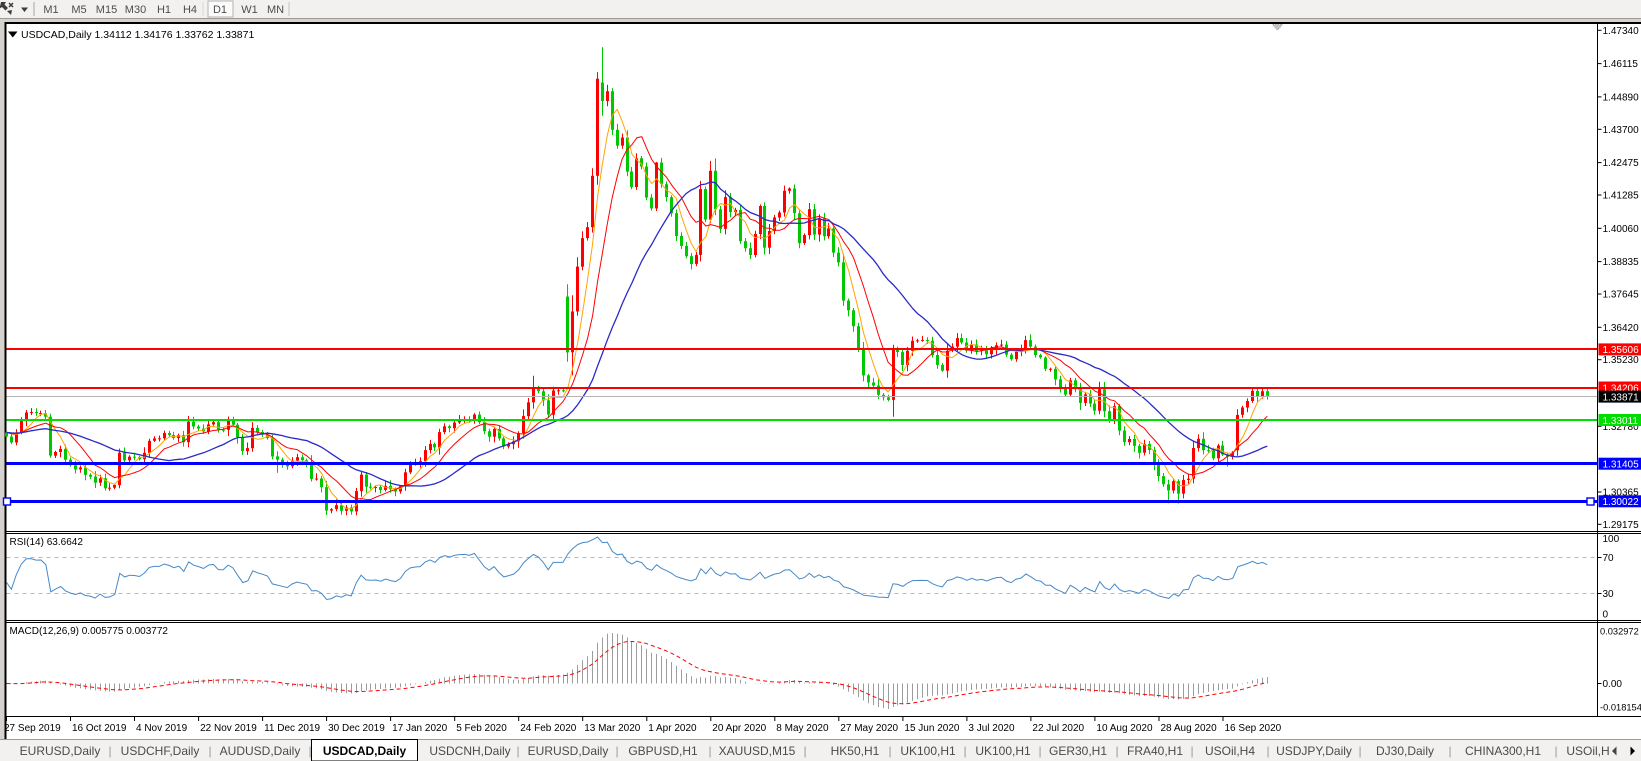 The height and width of the screenshot is (761, 1641). What do you see at coordinates (1609, 558) in the screenshot?
I see `svg-text: 70` at bounding box center [1609, 558].